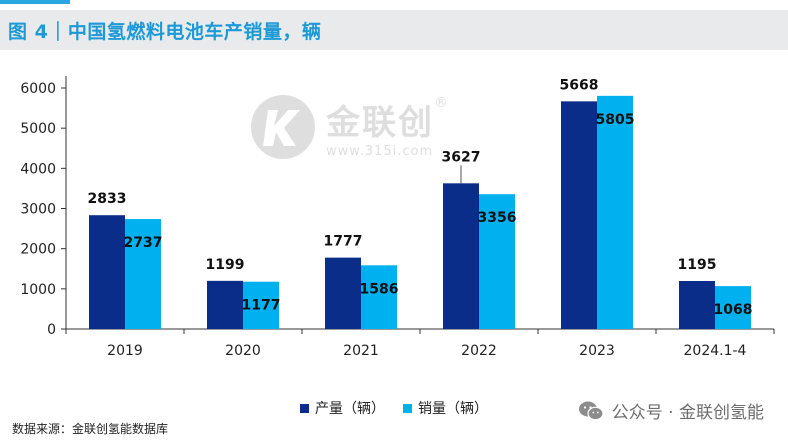  What do you see at coordinates (715, 351) in the screenshot?
I see `x-tick-label: 2024.1-4` at bounding box center [715, 351].